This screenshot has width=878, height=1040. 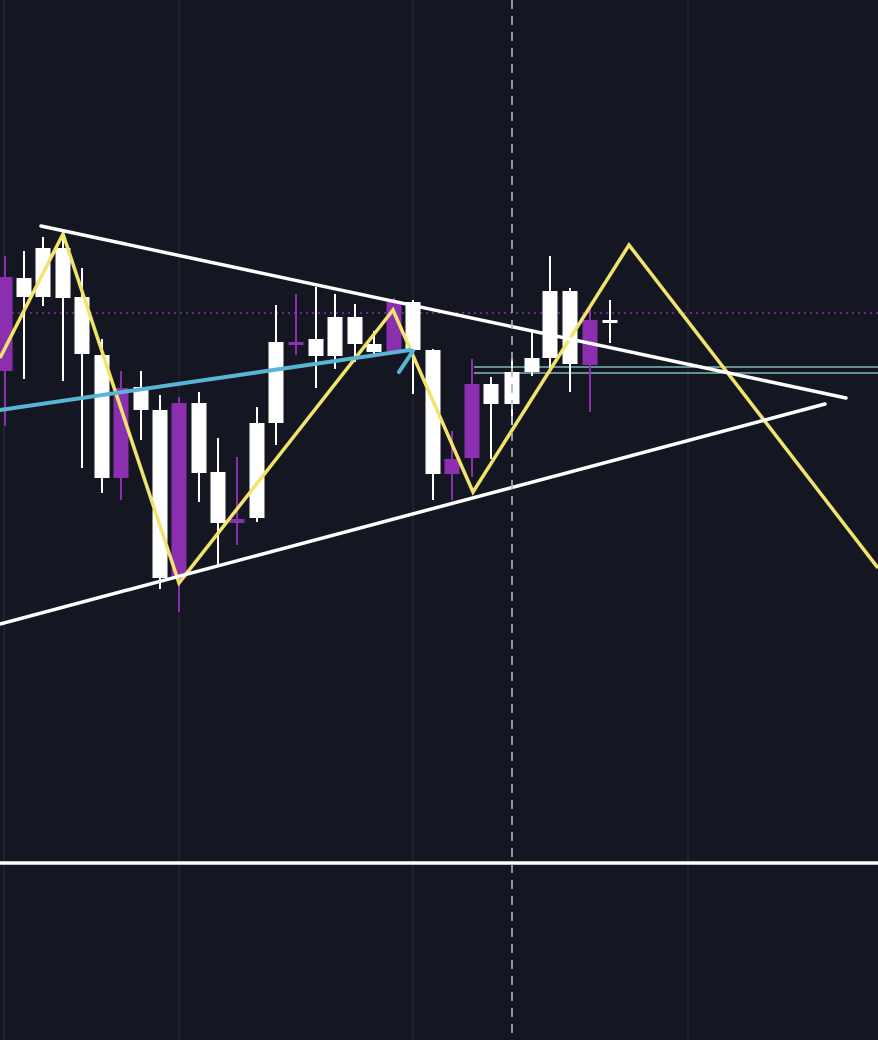 I want to click on blue-trendline, so click(x=206, y=380).